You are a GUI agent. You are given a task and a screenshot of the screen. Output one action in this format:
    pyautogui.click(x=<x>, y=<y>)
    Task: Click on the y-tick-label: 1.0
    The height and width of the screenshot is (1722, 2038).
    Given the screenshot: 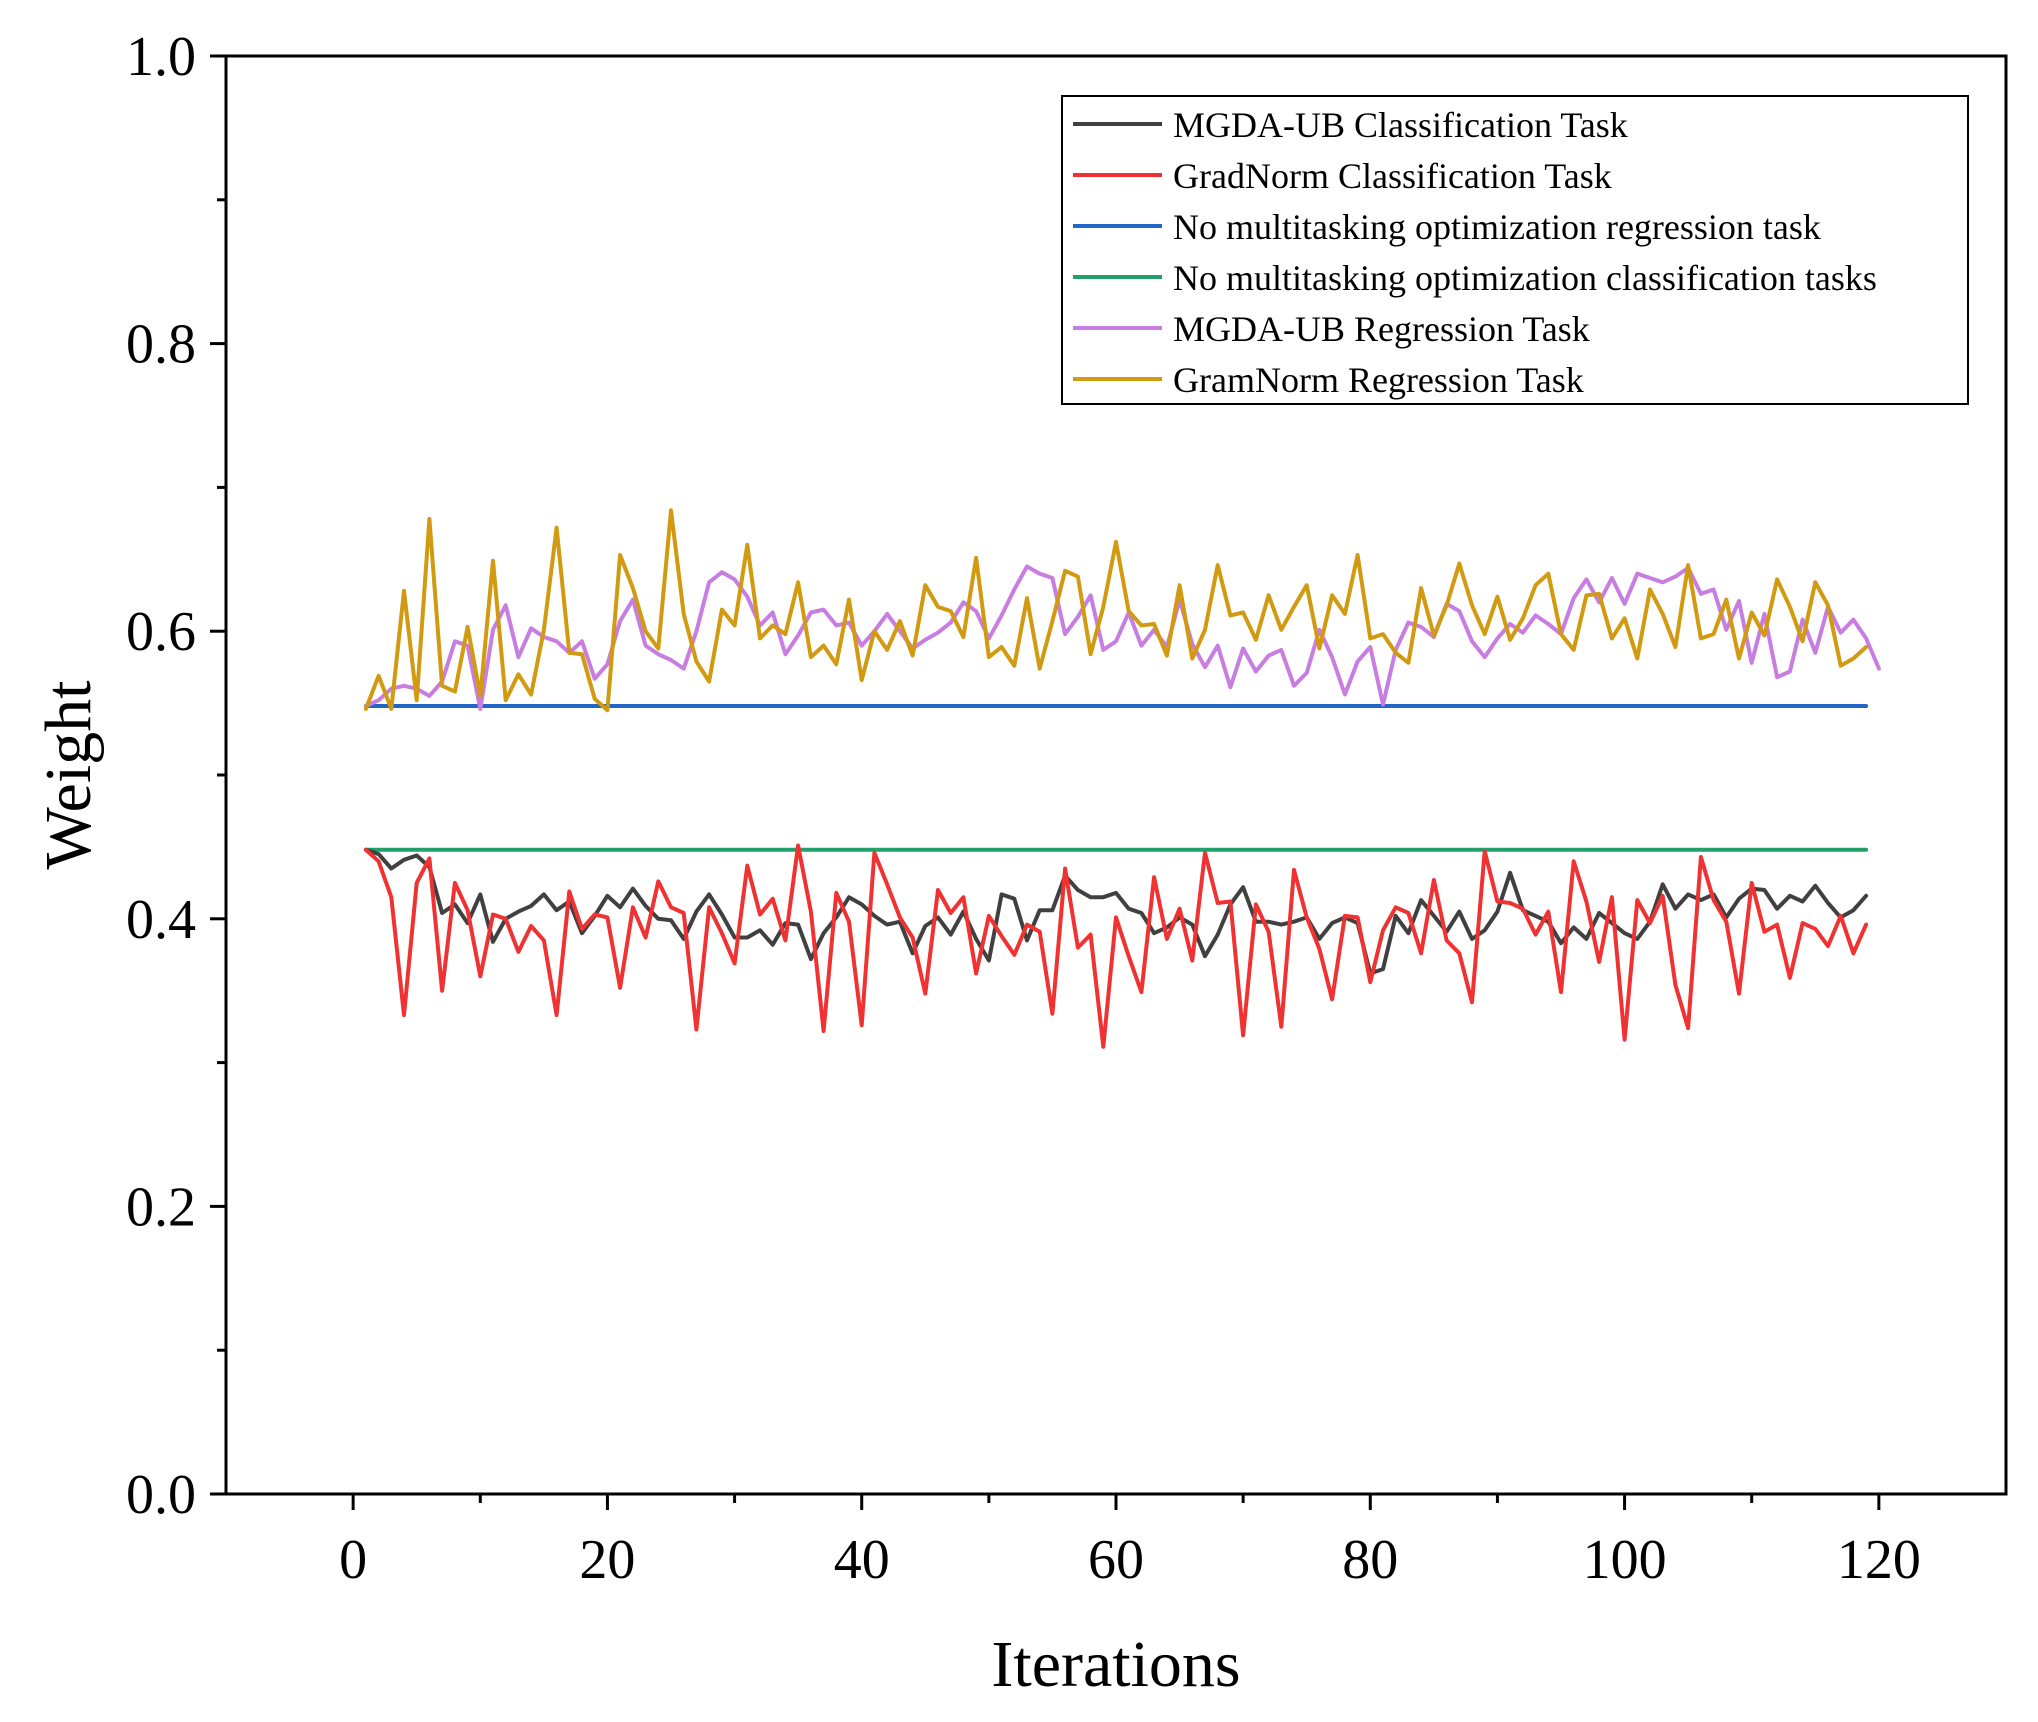 What is the action you would take?
    pyautogui.click(x=161, y=57)
    